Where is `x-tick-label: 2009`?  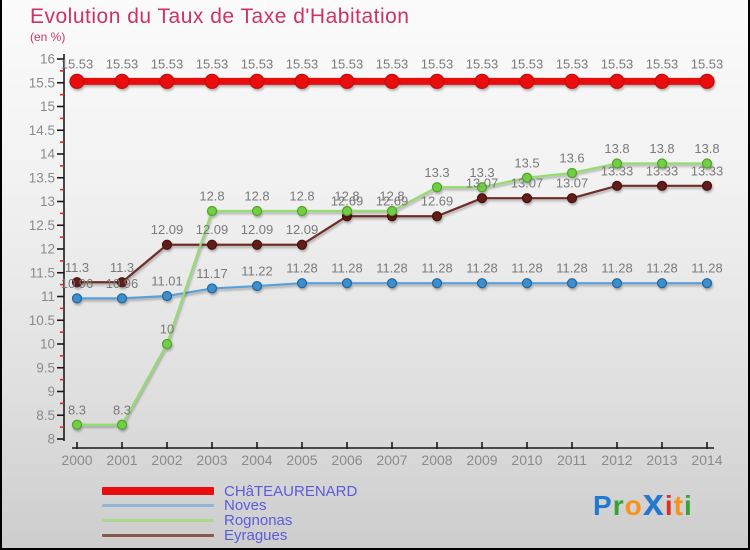
x-tick-label: 2009 is located at coordinates (481, 460).